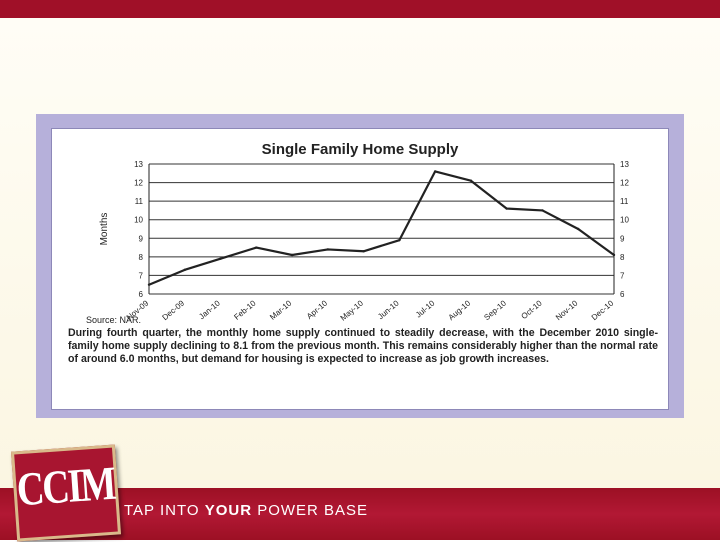 This screenshot has height=542, width=720. Describe the element at coordinates (114, 320) in the screenshot. I see `chart-source: Source: NAR.` at that location.